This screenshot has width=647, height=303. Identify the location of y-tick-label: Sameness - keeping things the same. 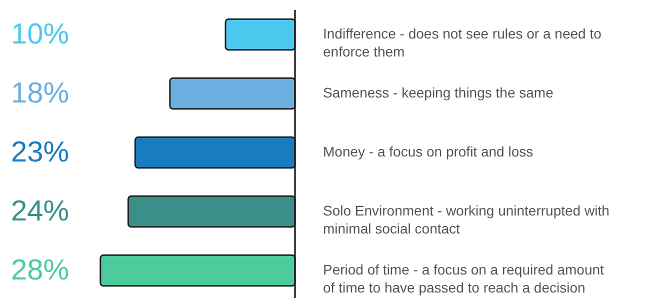
(438, 92).